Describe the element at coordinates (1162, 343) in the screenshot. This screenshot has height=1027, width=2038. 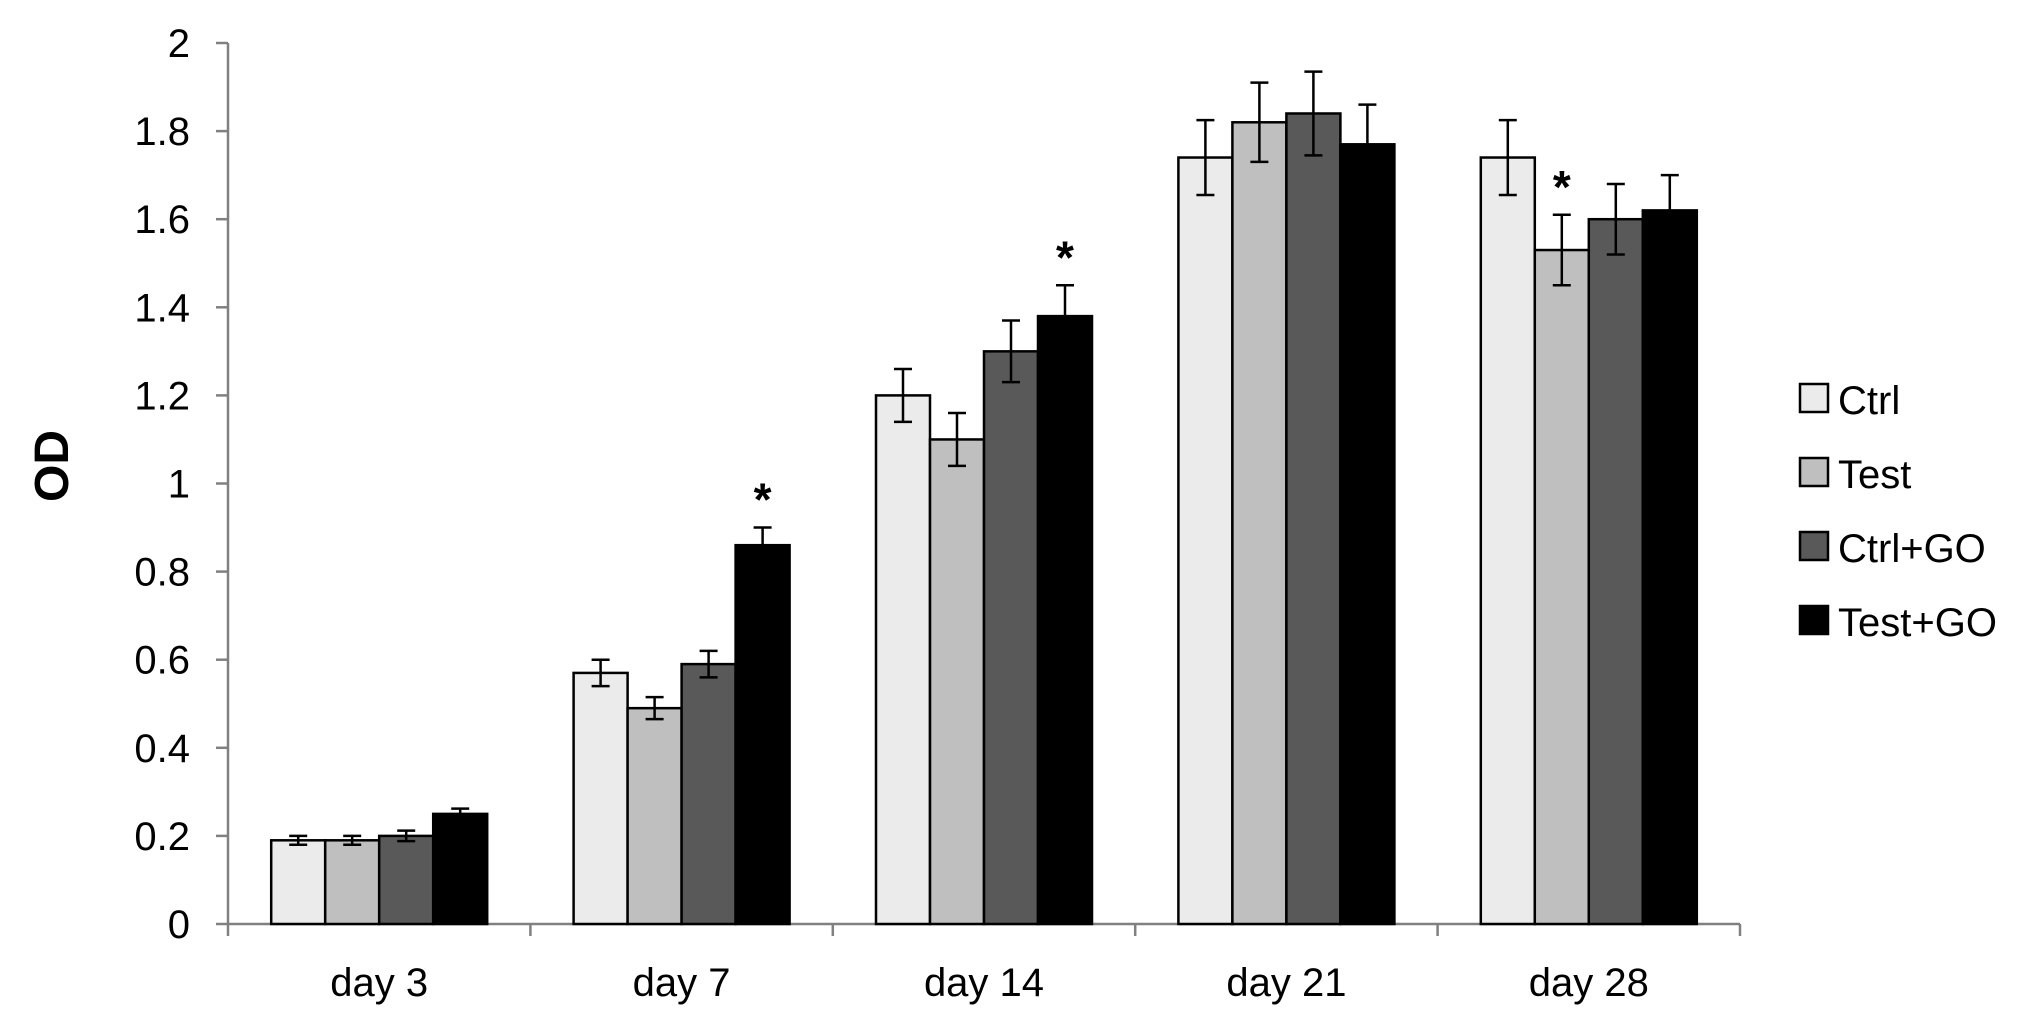
I see `annotations: * * *` at that location.